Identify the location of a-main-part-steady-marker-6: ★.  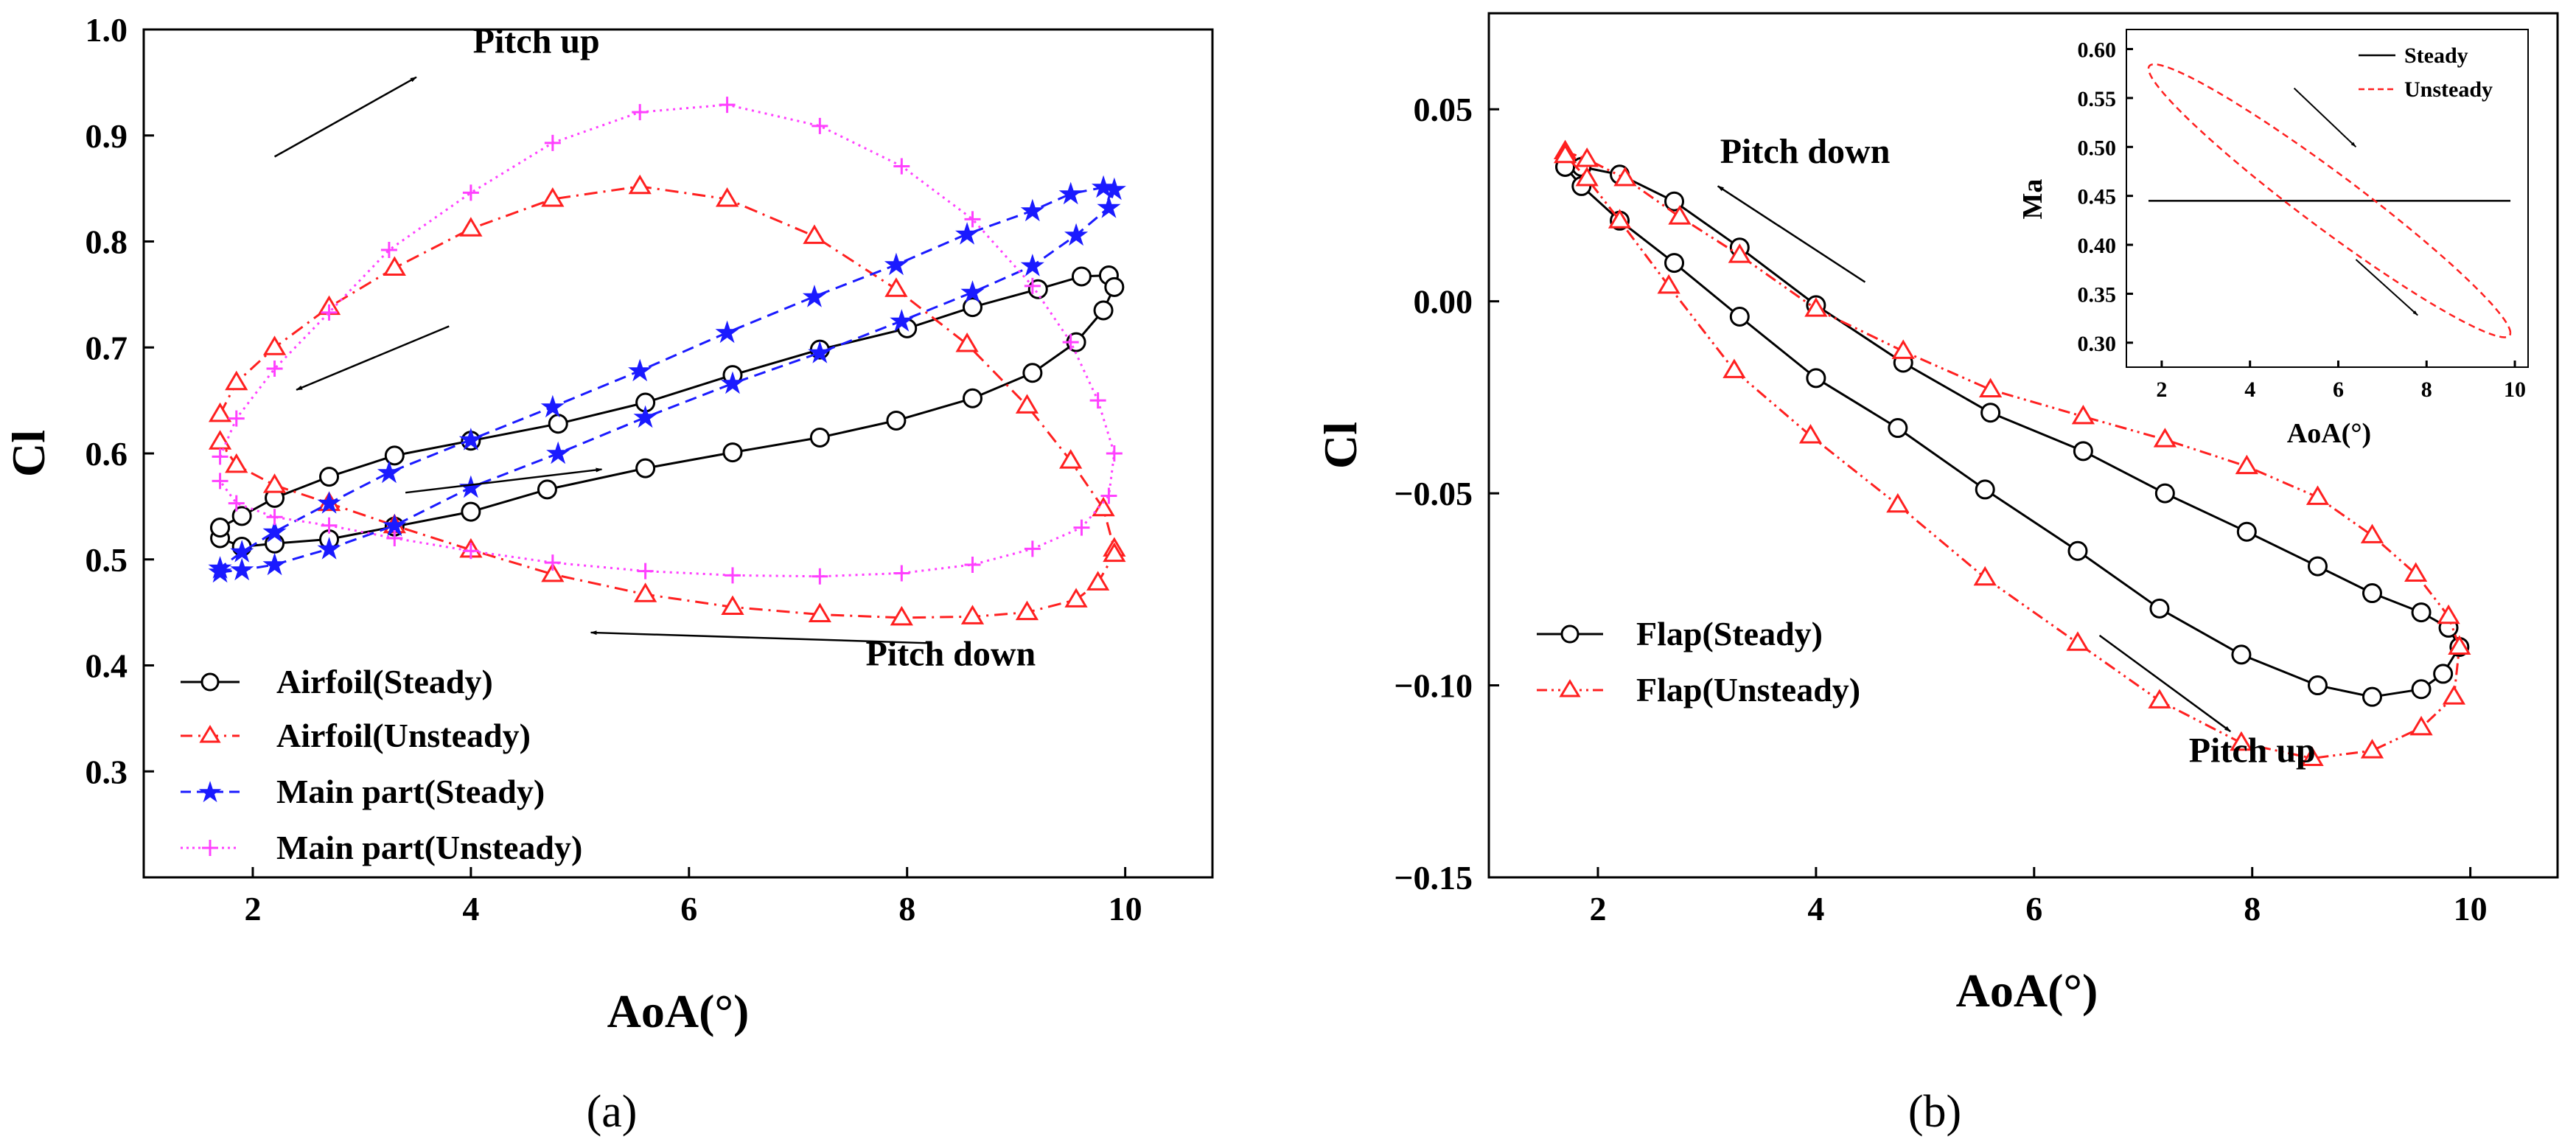
(558, 454).